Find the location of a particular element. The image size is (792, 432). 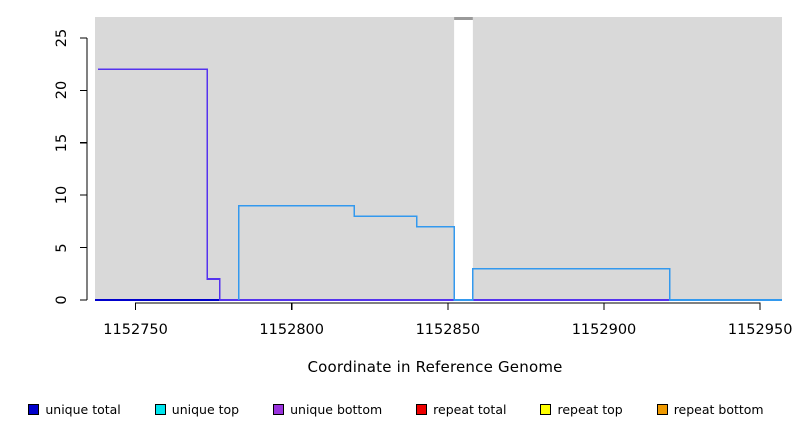

x-axis-title: Coordinate in Reference Genome is located at coordinates (435, 367).